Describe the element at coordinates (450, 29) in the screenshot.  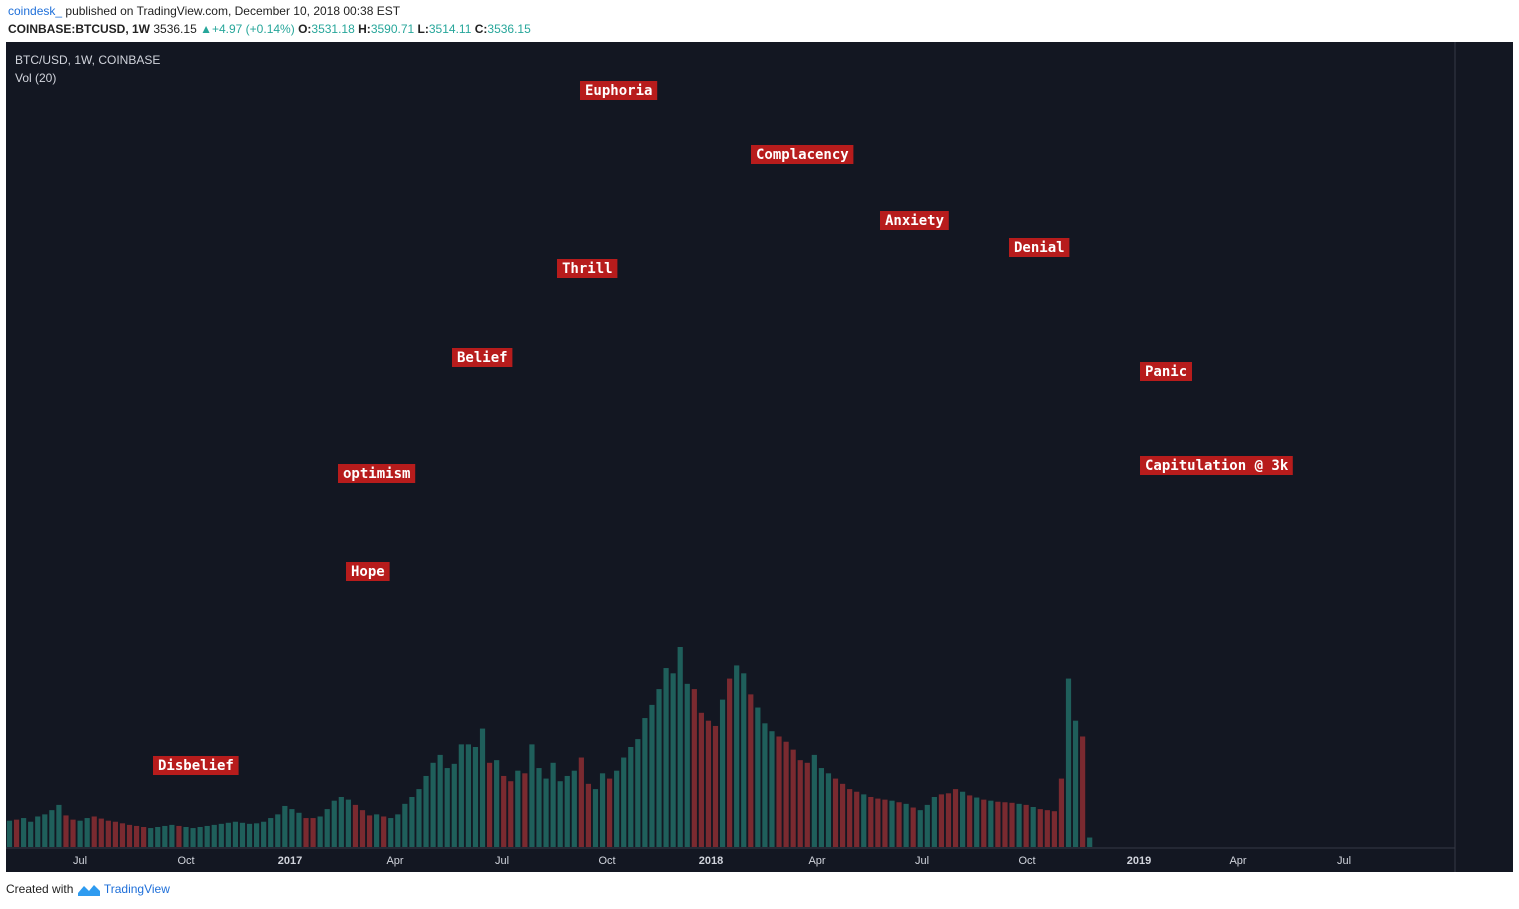
I see `low-value: 3514.11` at that location.